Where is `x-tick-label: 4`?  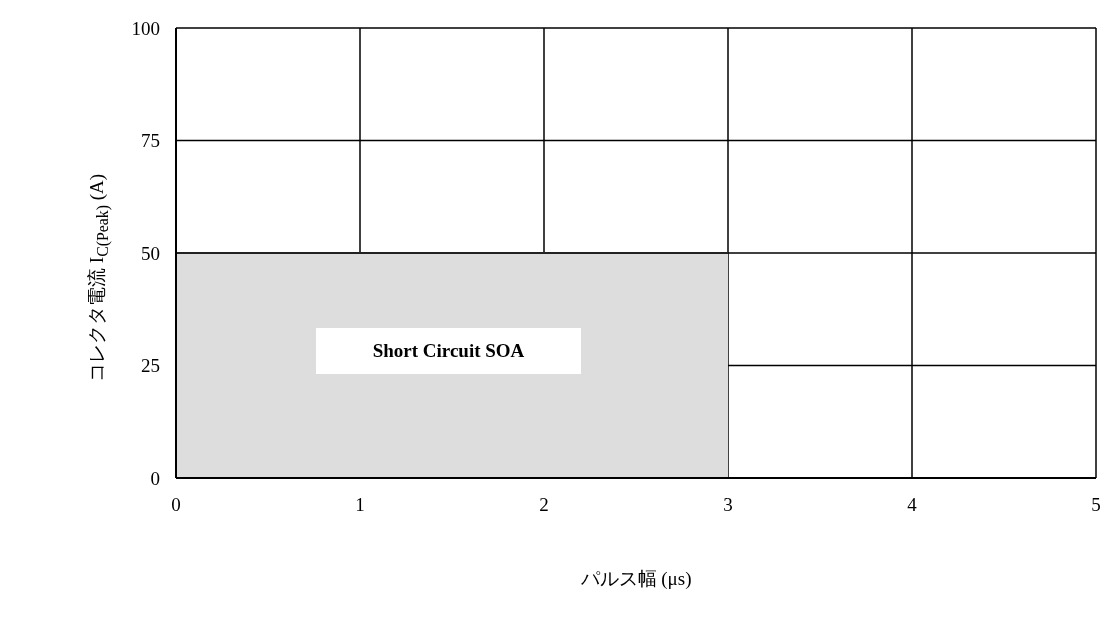
x-tick-label: 4 is located at coordinates (912, 505).